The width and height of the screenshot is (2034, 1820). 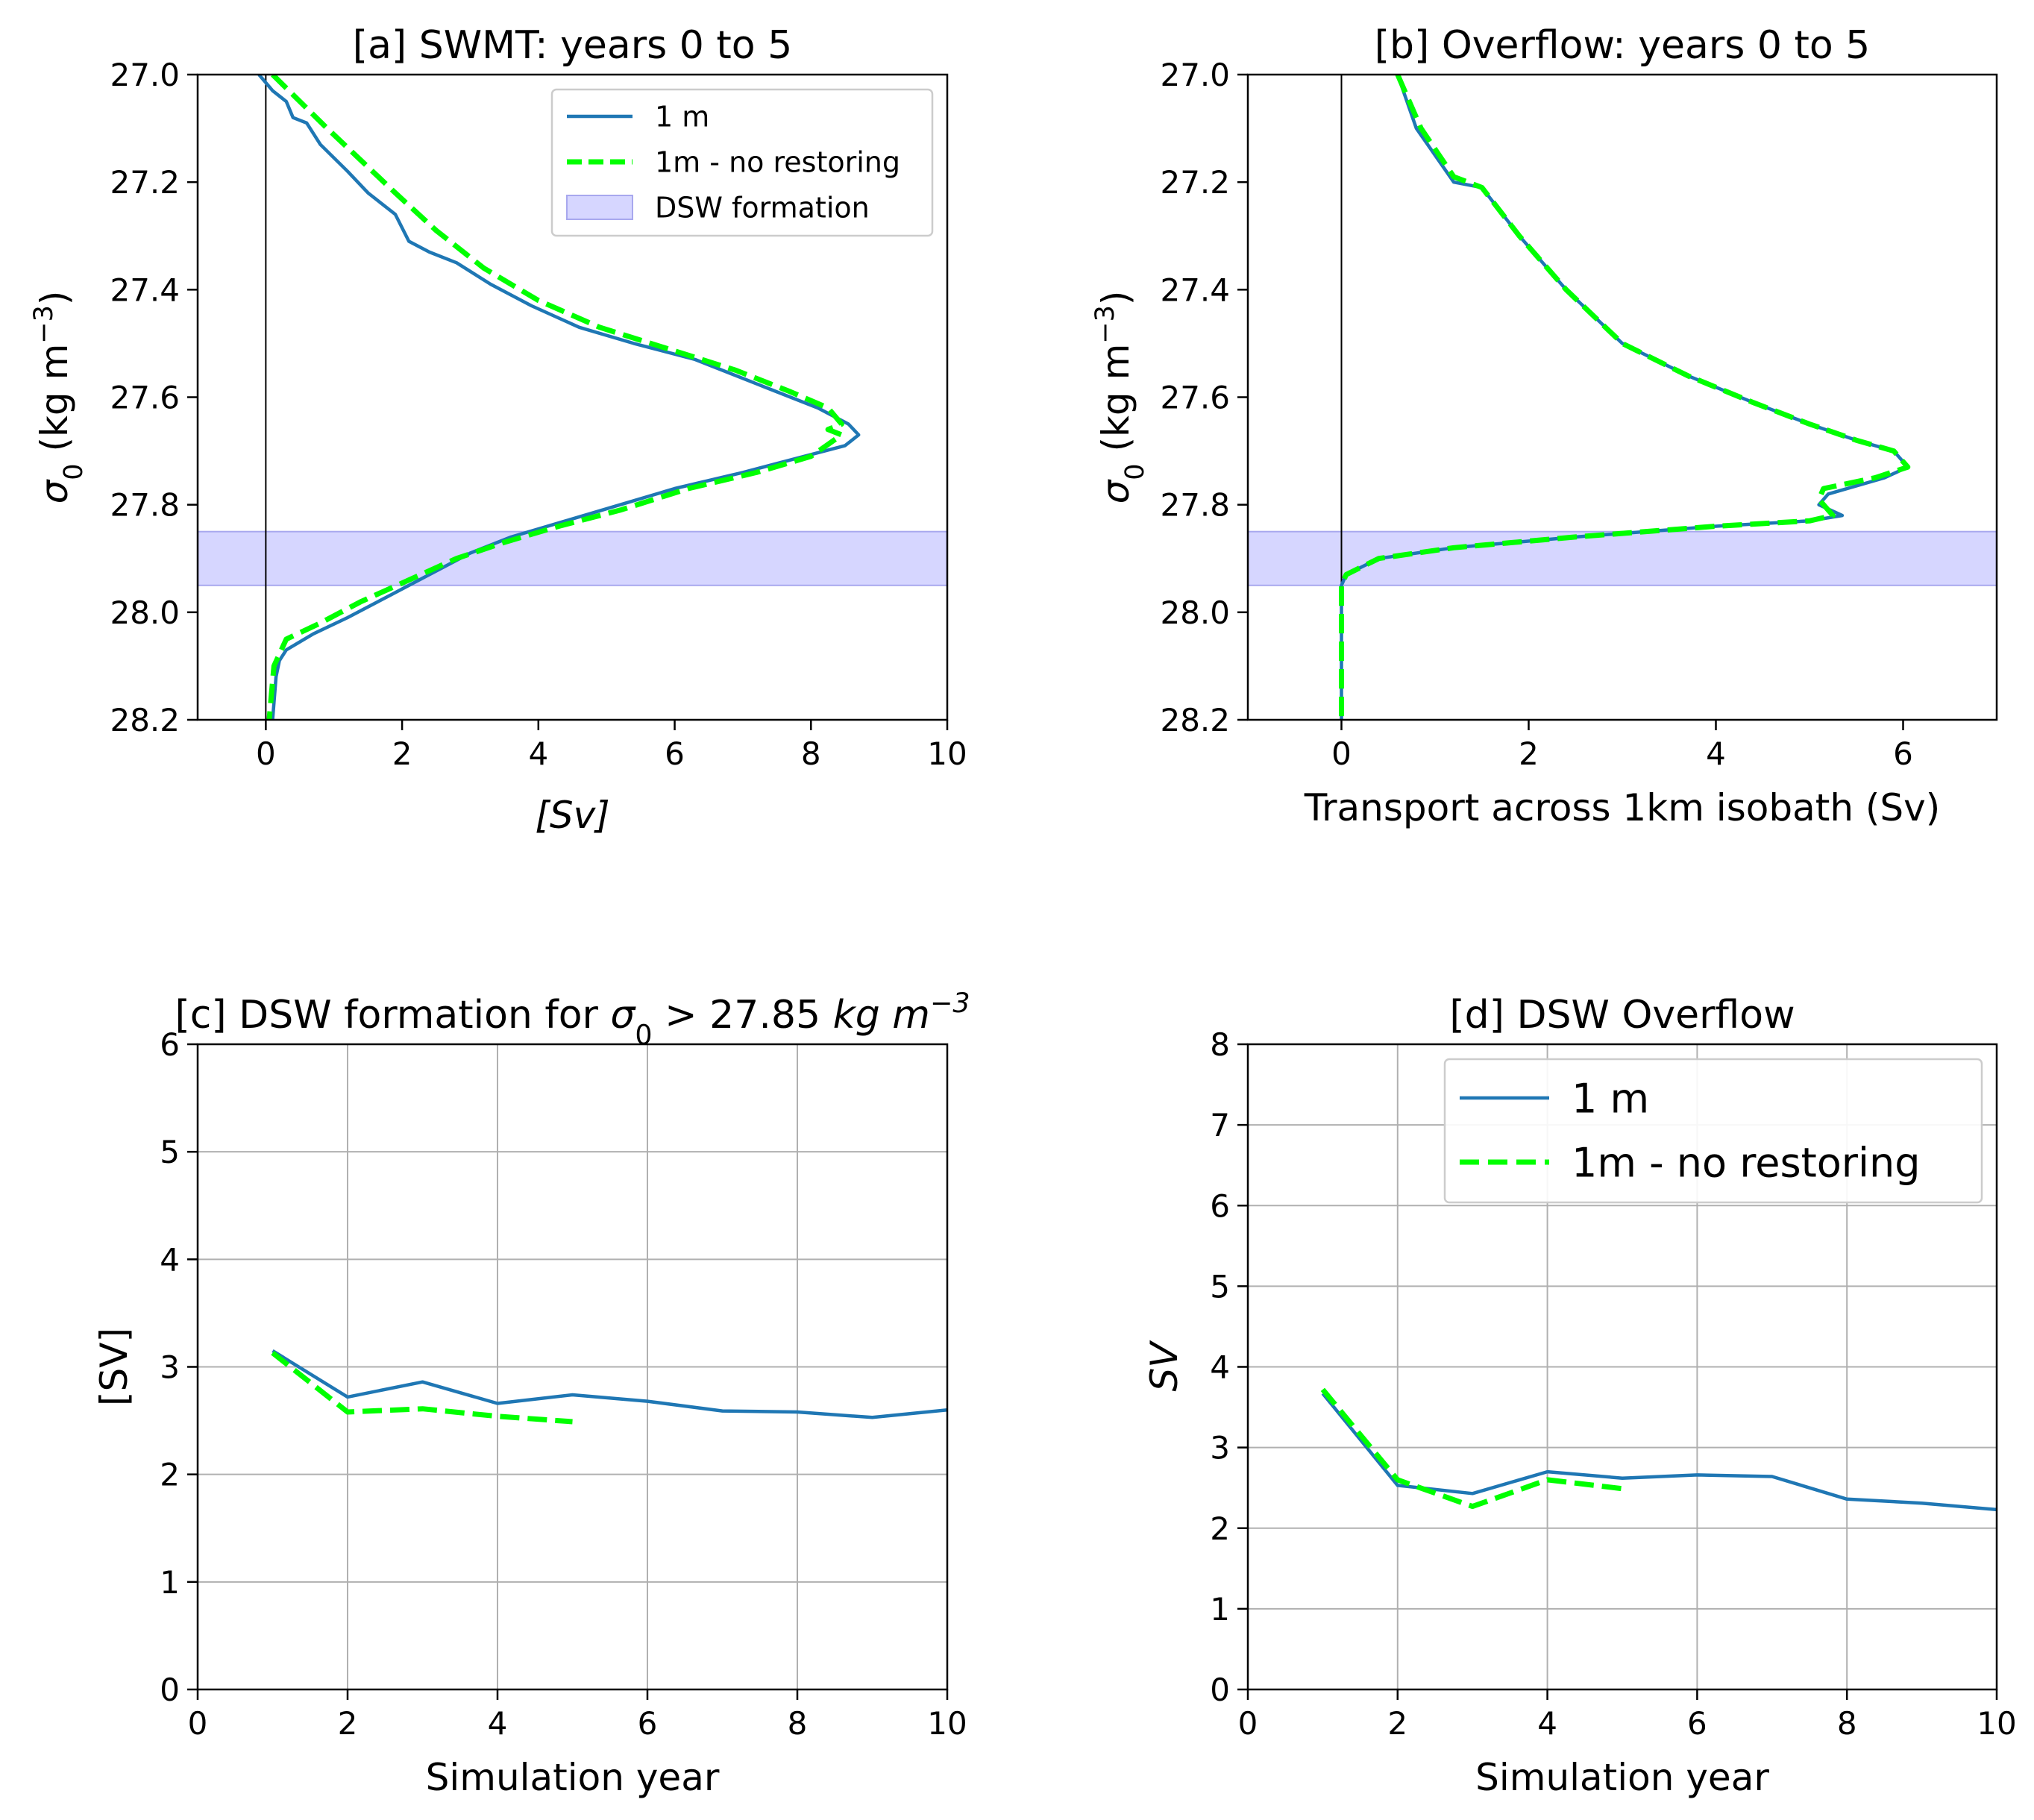 I want to click on panel-title: [d] DSW Overflow, so click(x=1622, y=1015).